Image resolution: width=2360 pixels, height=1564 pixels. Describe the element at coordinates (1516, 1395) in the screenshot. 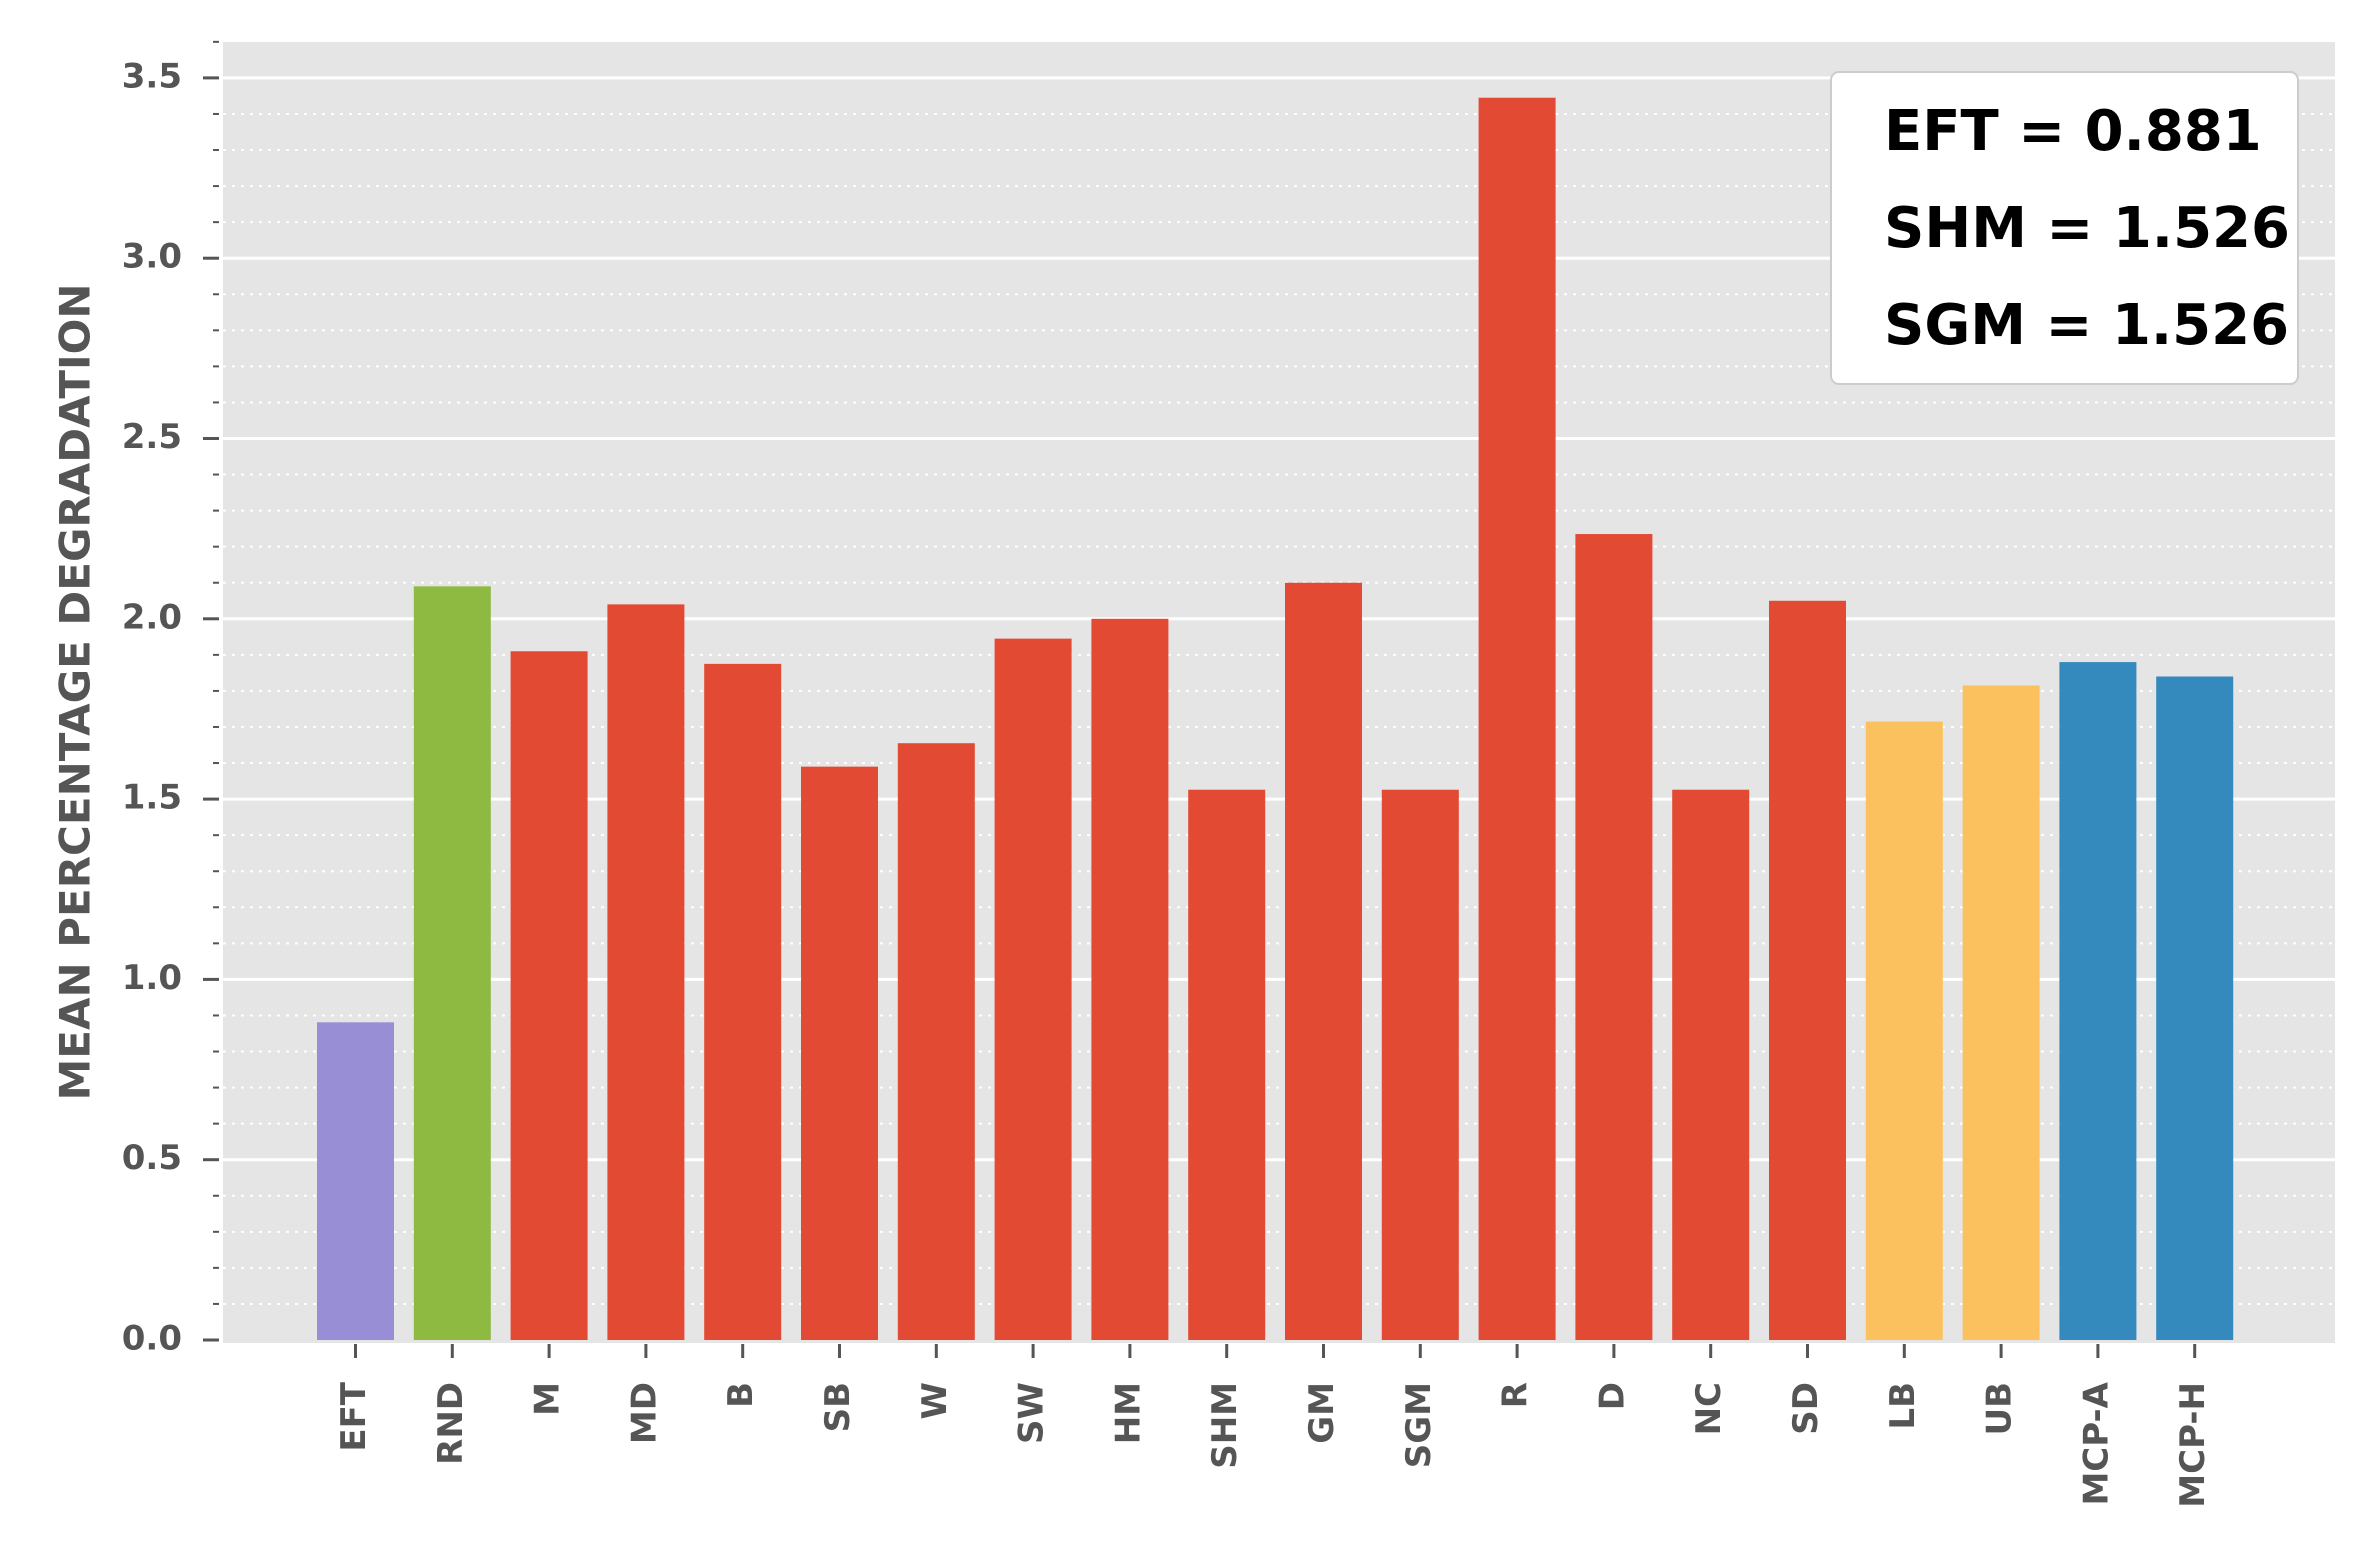

I see `x-tick-label: R` at that location.